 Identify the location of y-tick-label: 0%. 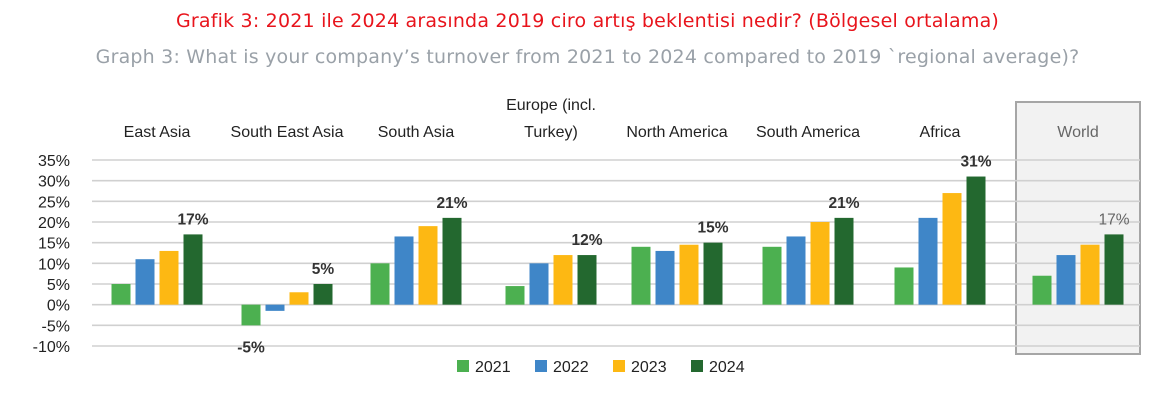
(58, 306).